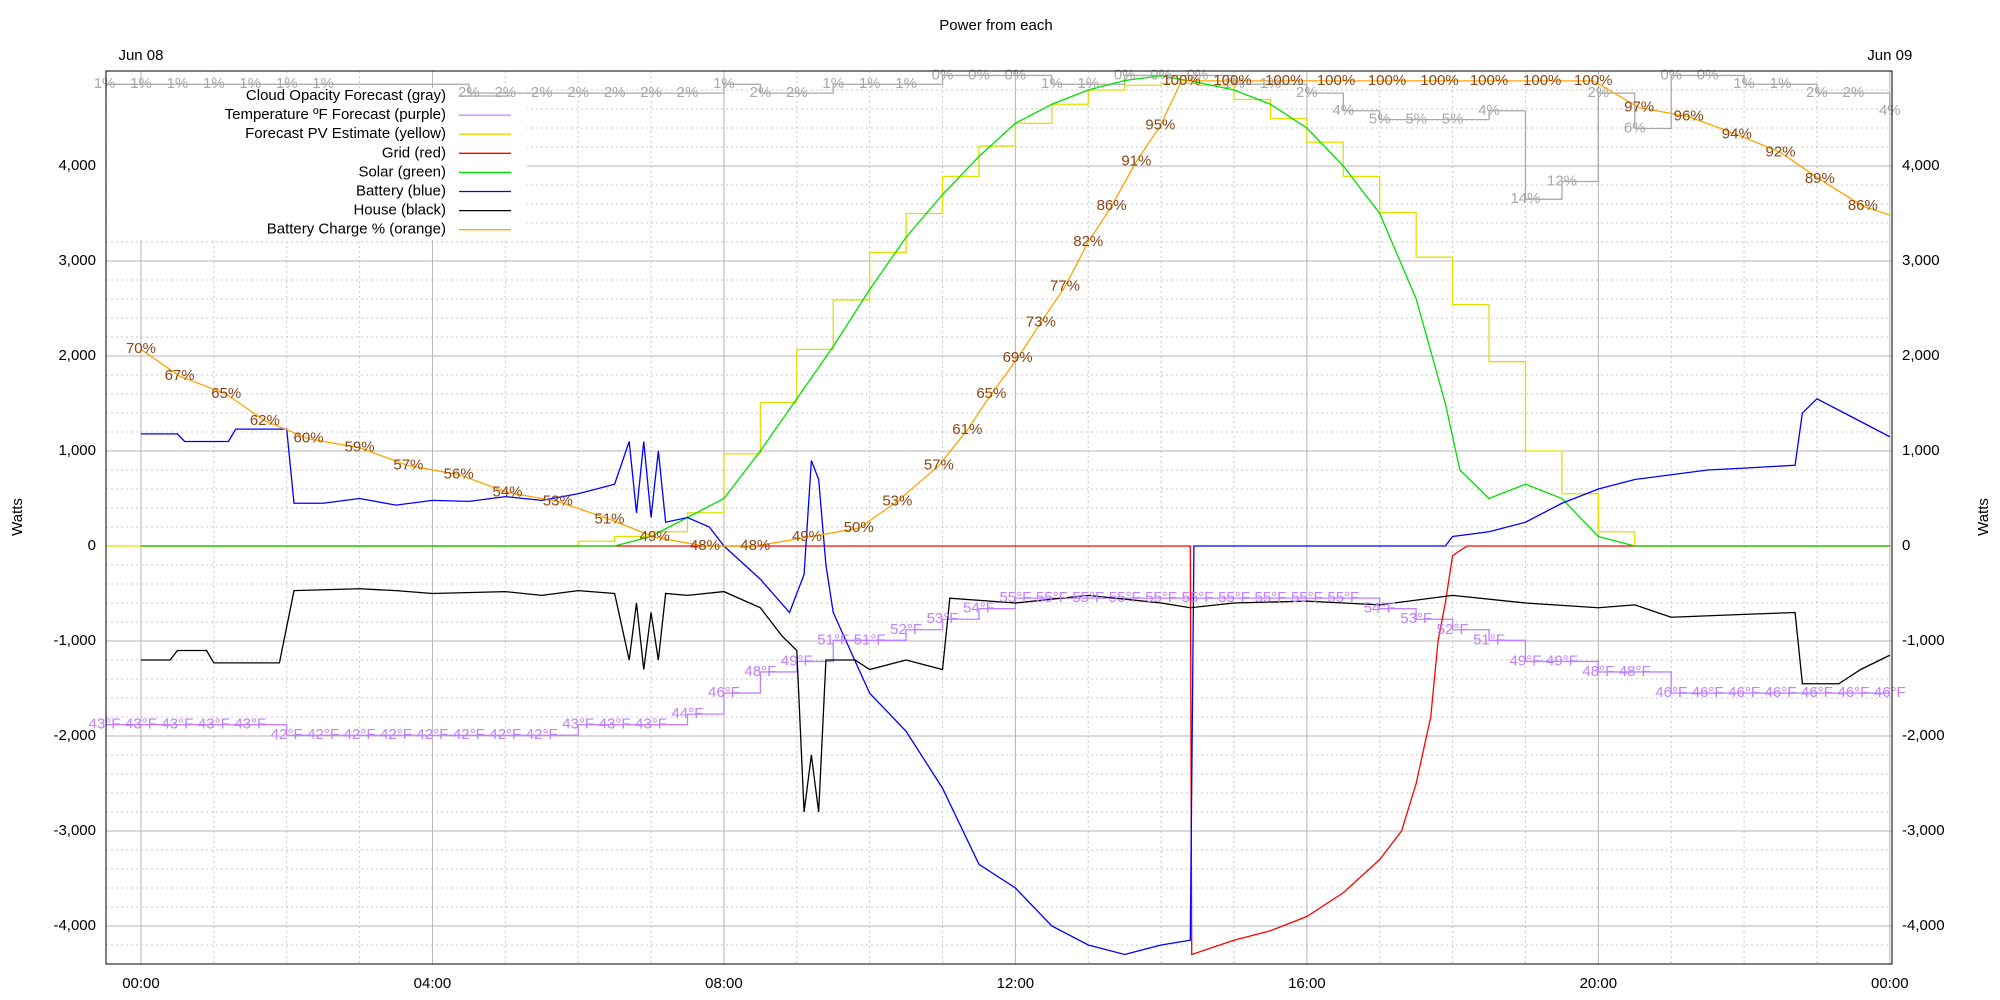 The width and height of the screenshot is (2000, 1000). Describe the element at coordinates (1923, 640) in the screenshot. I see `y2-tick-label: -1,000` at that location.